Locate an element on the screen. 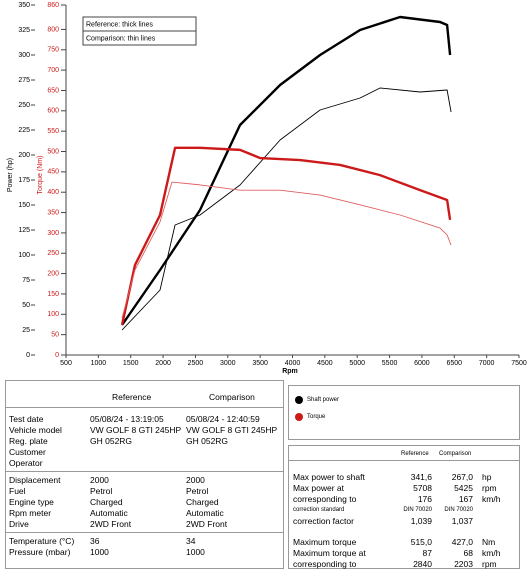 The image size is (527, 569). y-tick-label: 125 is located at coordinates (24, 230).